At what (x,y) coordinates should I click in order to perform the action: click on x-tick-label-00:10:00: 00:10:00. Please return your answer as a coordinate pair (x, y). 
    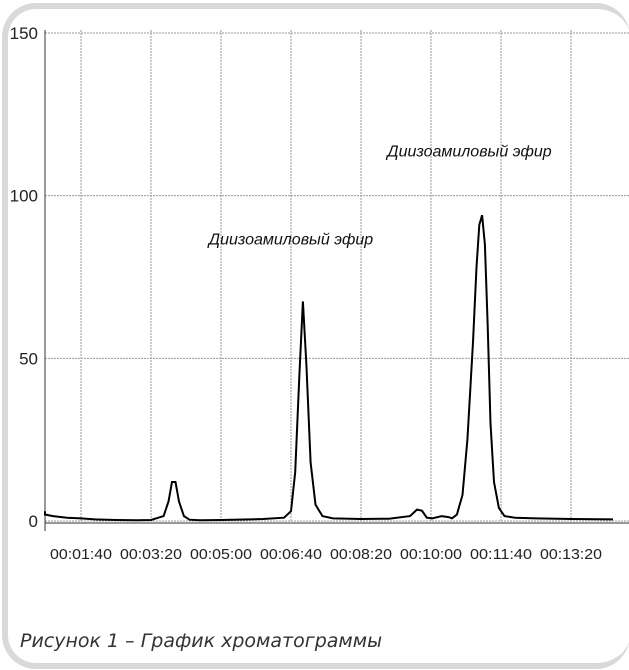
    Looking at the image, I should click on (431, 554).